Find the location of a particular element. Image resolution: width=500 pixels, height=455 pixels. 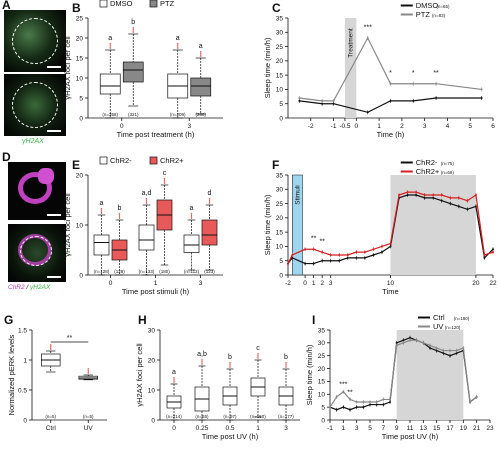

sample-size: (n=214) is located at coordinates (174, 416).